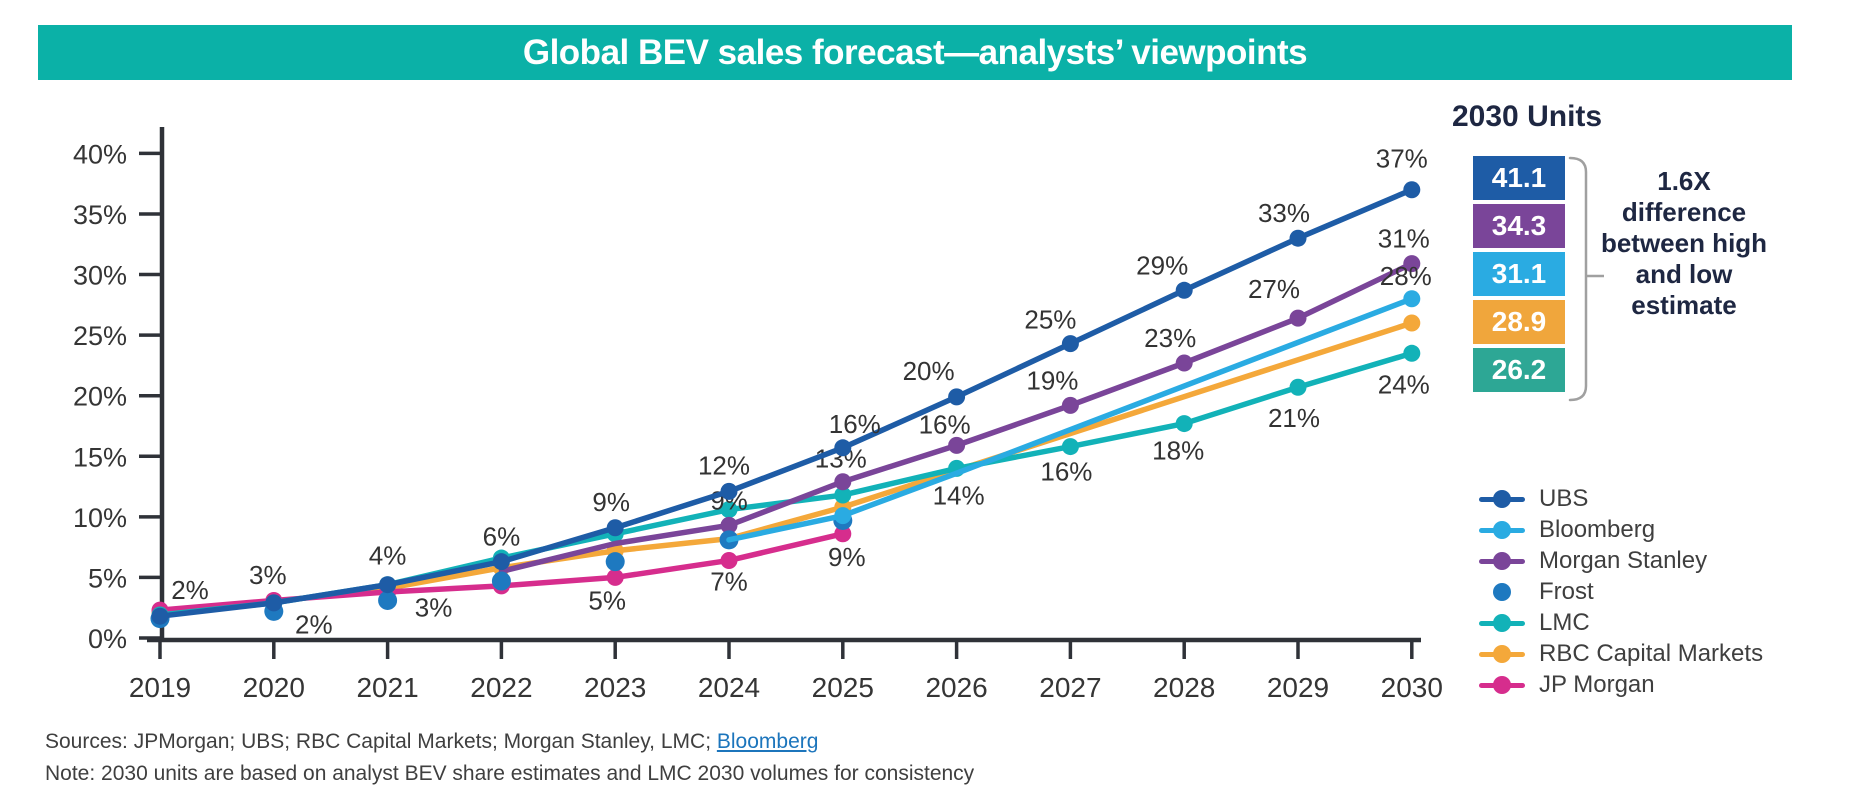 The height and width of the screenshot is (808, 1856). What do you see at coordinates (107, 639) in the screenshot?
I see `y-tick-label: 0%` at bounding box center [107, 639].